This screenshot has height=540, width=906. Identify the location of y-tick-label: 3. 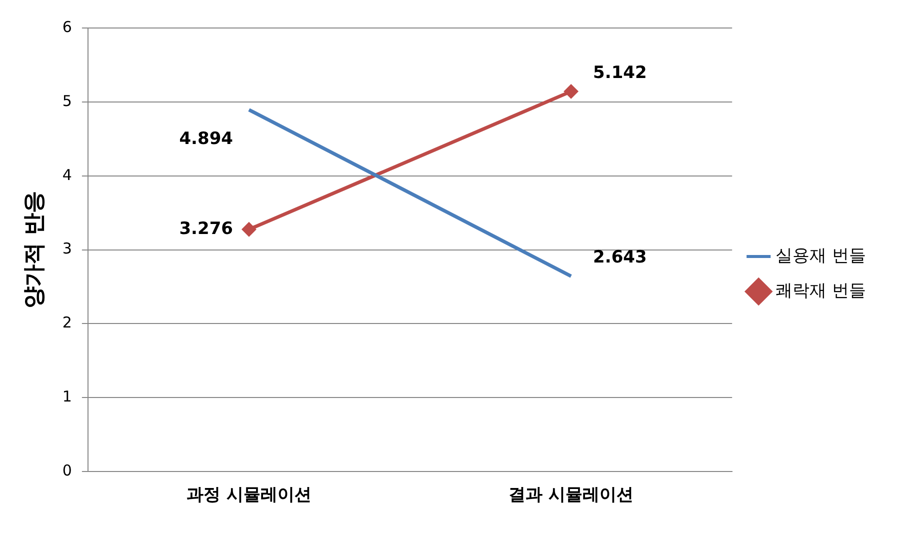
(67, 249).